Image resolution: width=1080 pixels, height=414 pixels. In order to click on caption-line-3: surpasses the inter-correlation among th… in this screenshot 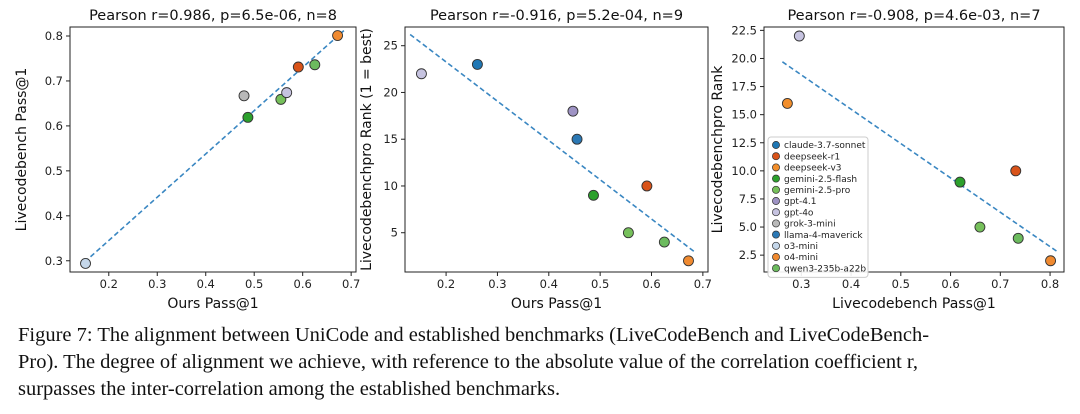, I will do `click(289, 389)`.